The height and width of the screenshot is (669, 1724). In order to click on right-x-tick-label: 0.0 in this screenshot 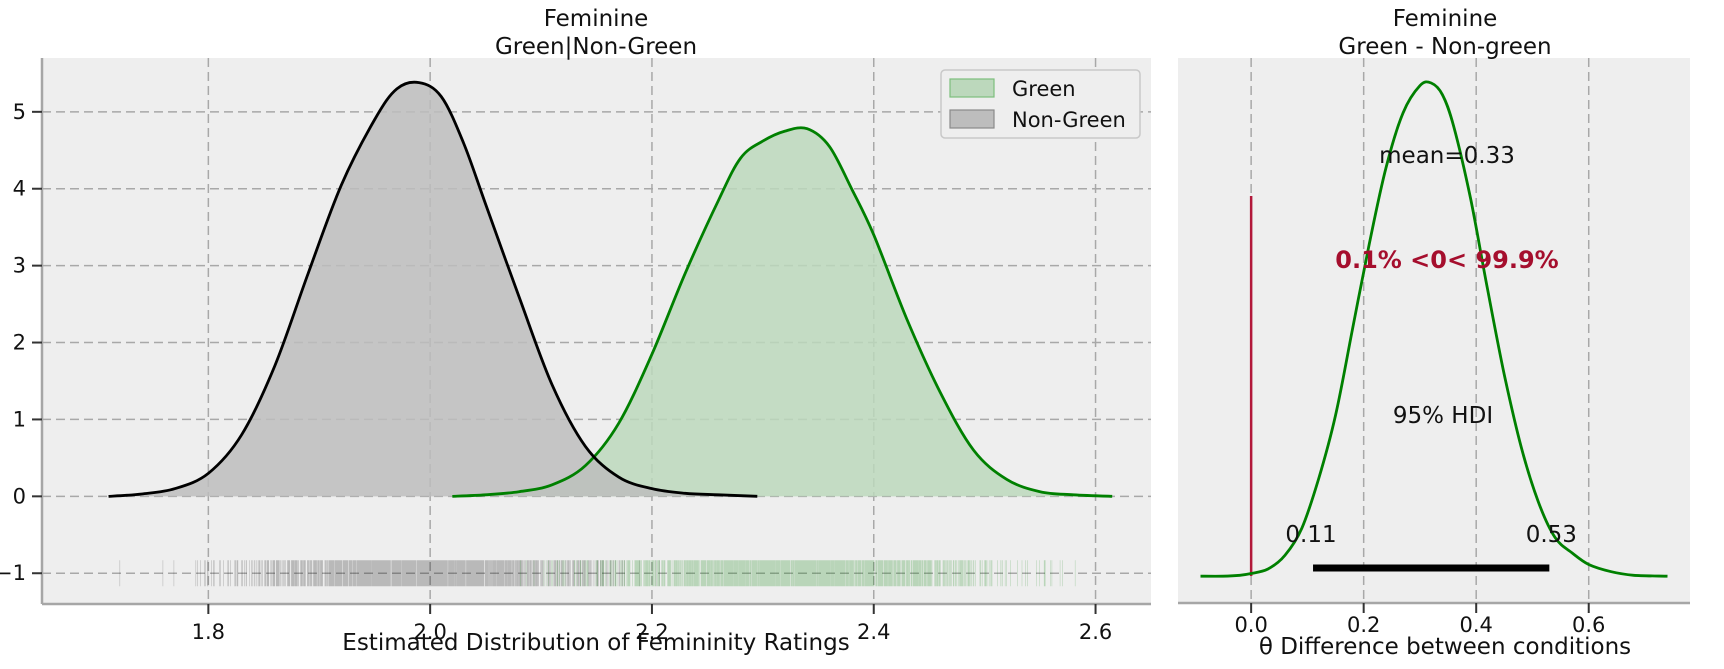, I will do `click(1250, 625)`.